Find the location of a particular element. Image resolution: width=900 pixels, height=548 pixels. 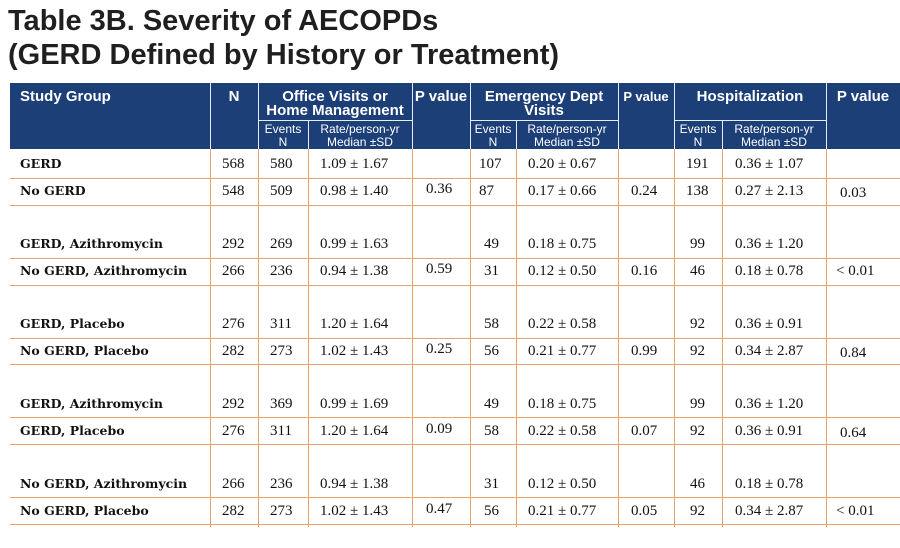

header-hospitalization: Hospitalization is located at coordinates (750, 96).